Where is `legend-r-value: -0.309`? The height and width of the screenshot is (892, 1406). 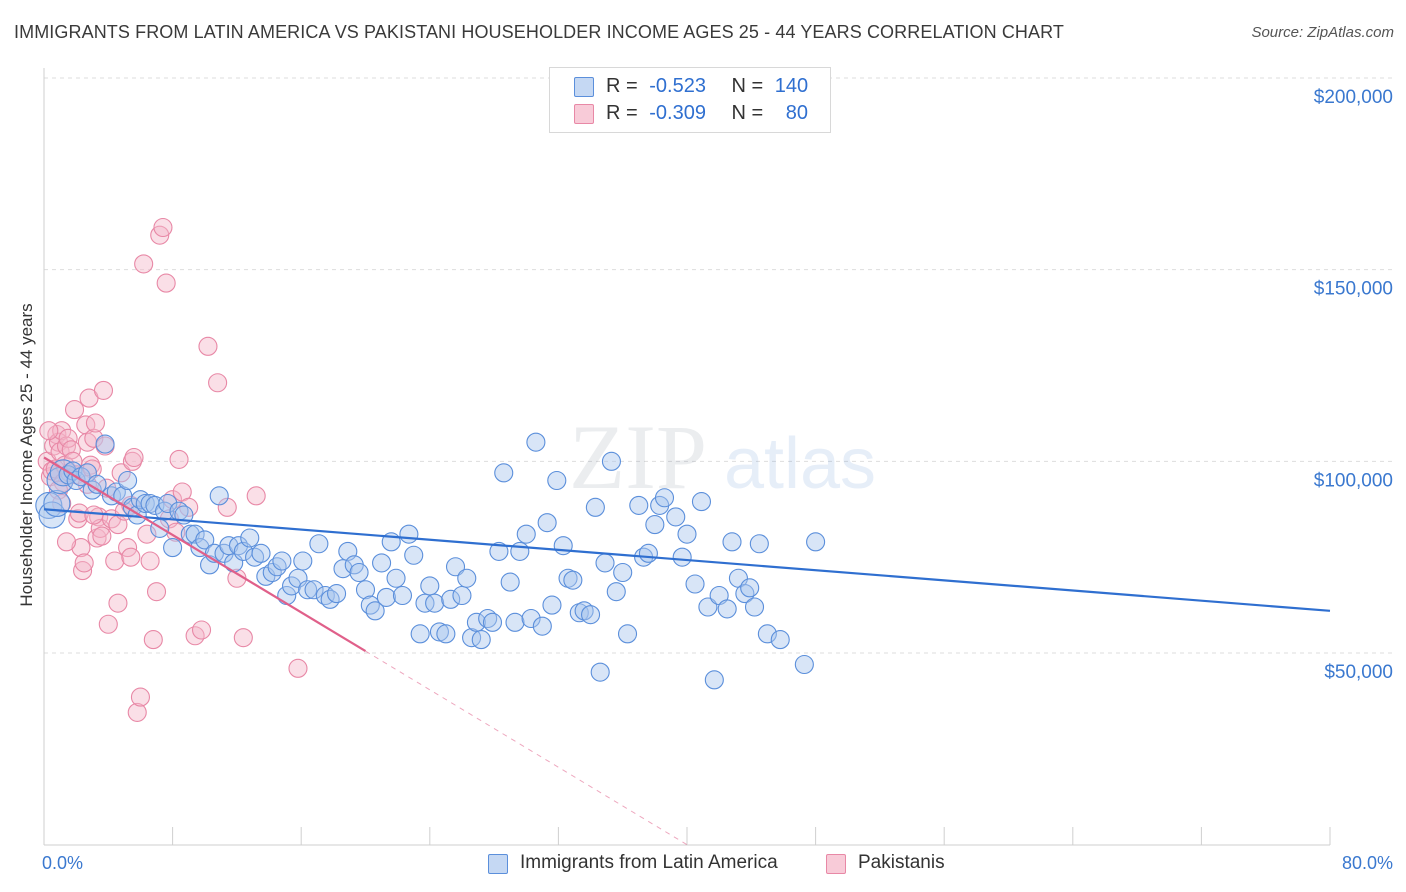
legend-r-value: -0.309 is located at coordinates (677, 113).